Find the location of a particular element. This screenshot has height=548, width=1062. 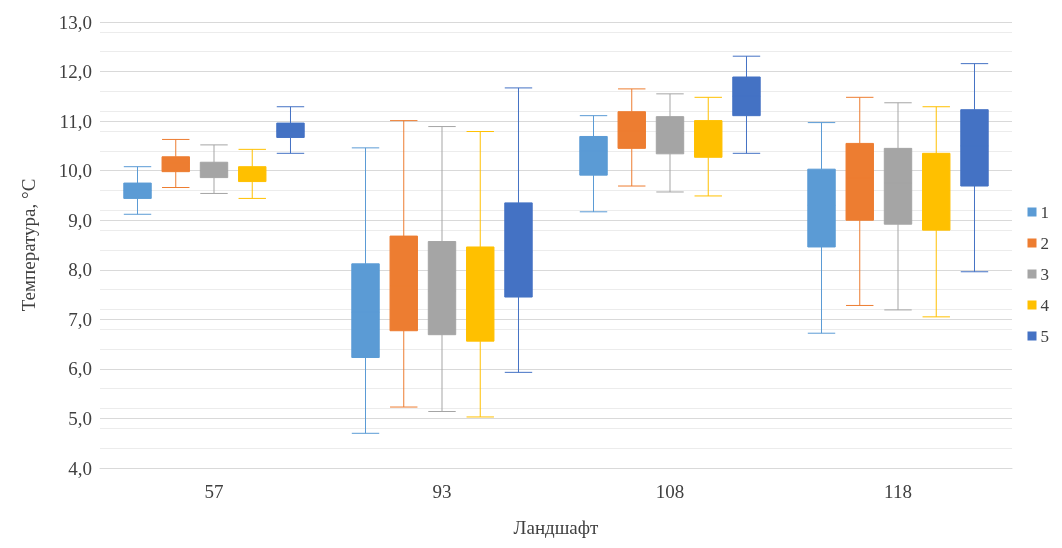

y-tick-label: 11,0 is located at coordinates (75, 121).